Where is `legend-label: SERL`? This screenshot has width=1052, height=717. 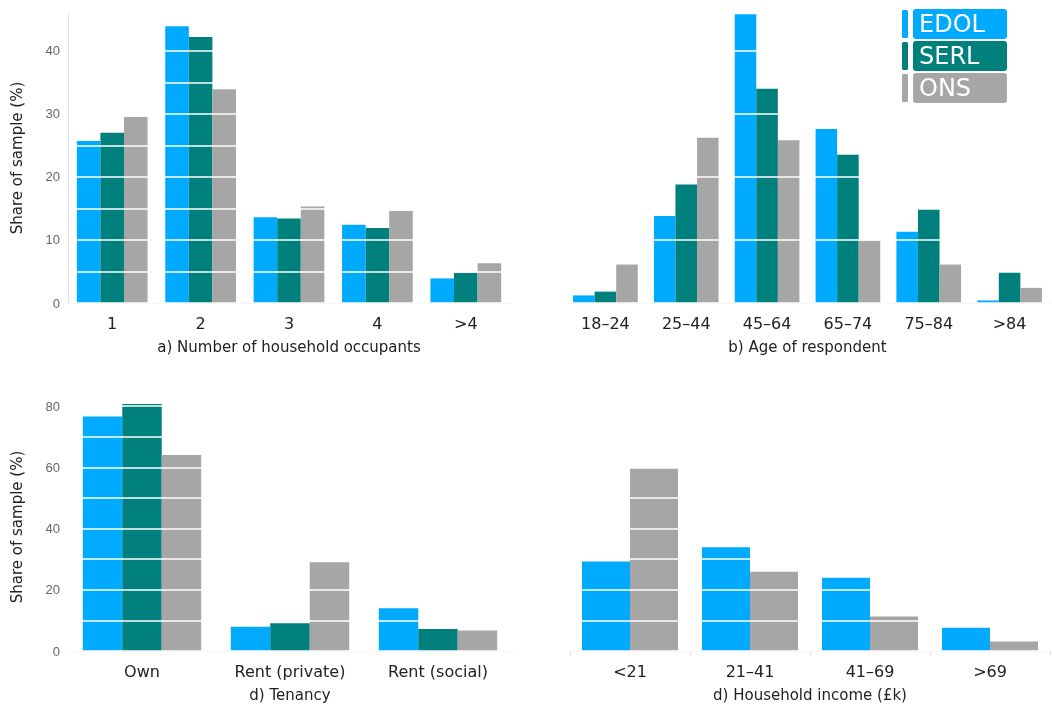 legend-label: SERL is located at coordinates (950, 56).